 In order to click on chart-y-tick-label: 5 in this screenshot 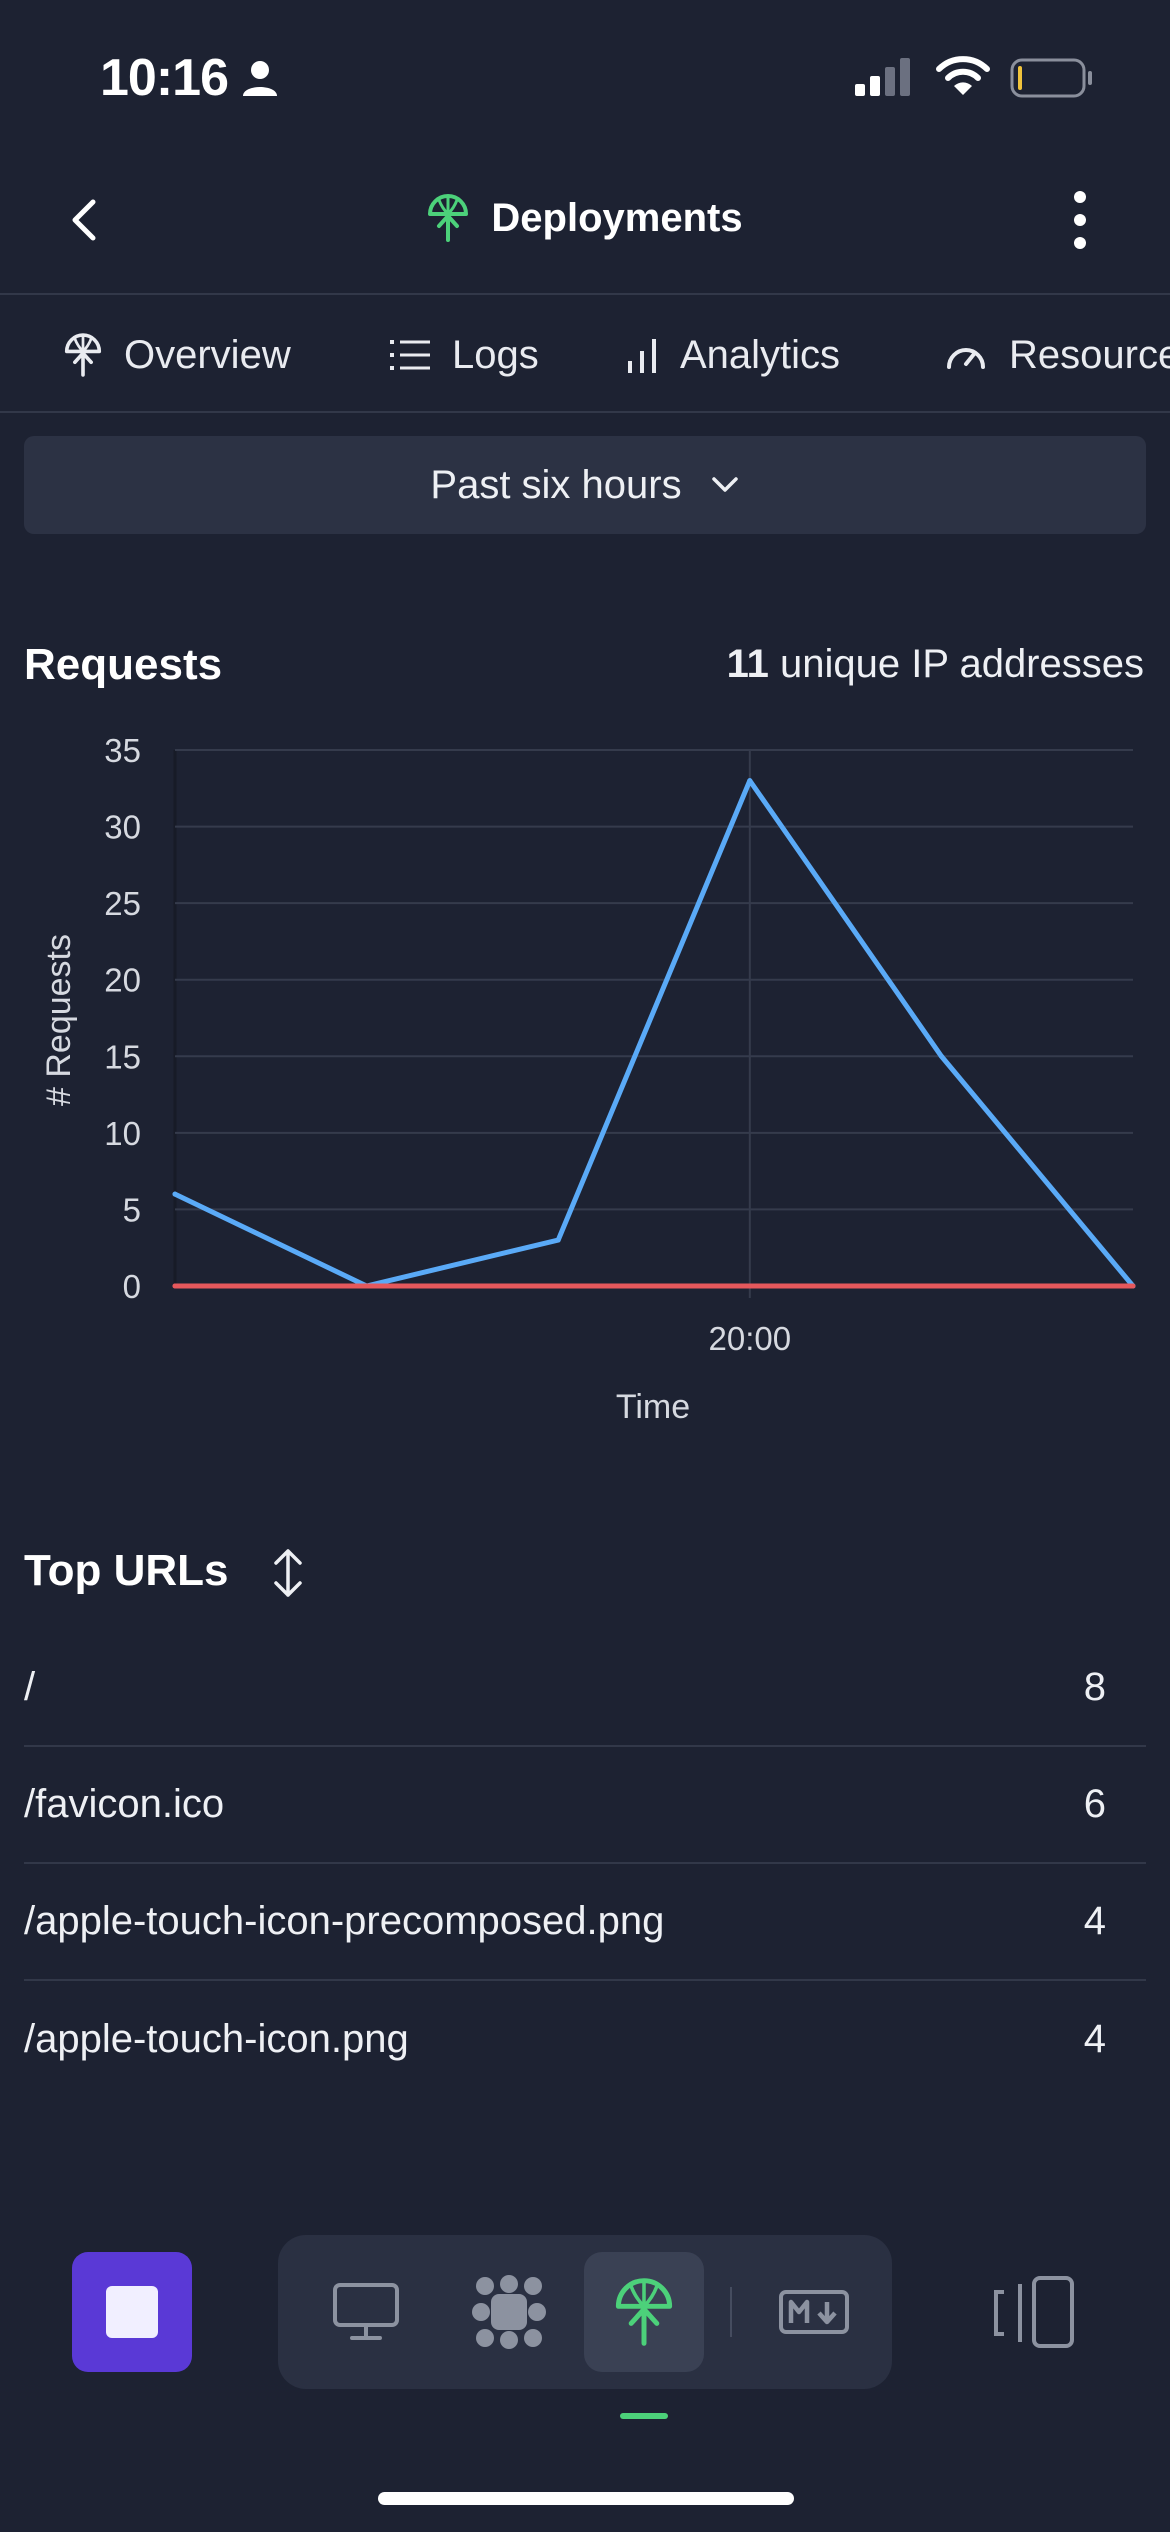, I will do `click(132, 1209)`.